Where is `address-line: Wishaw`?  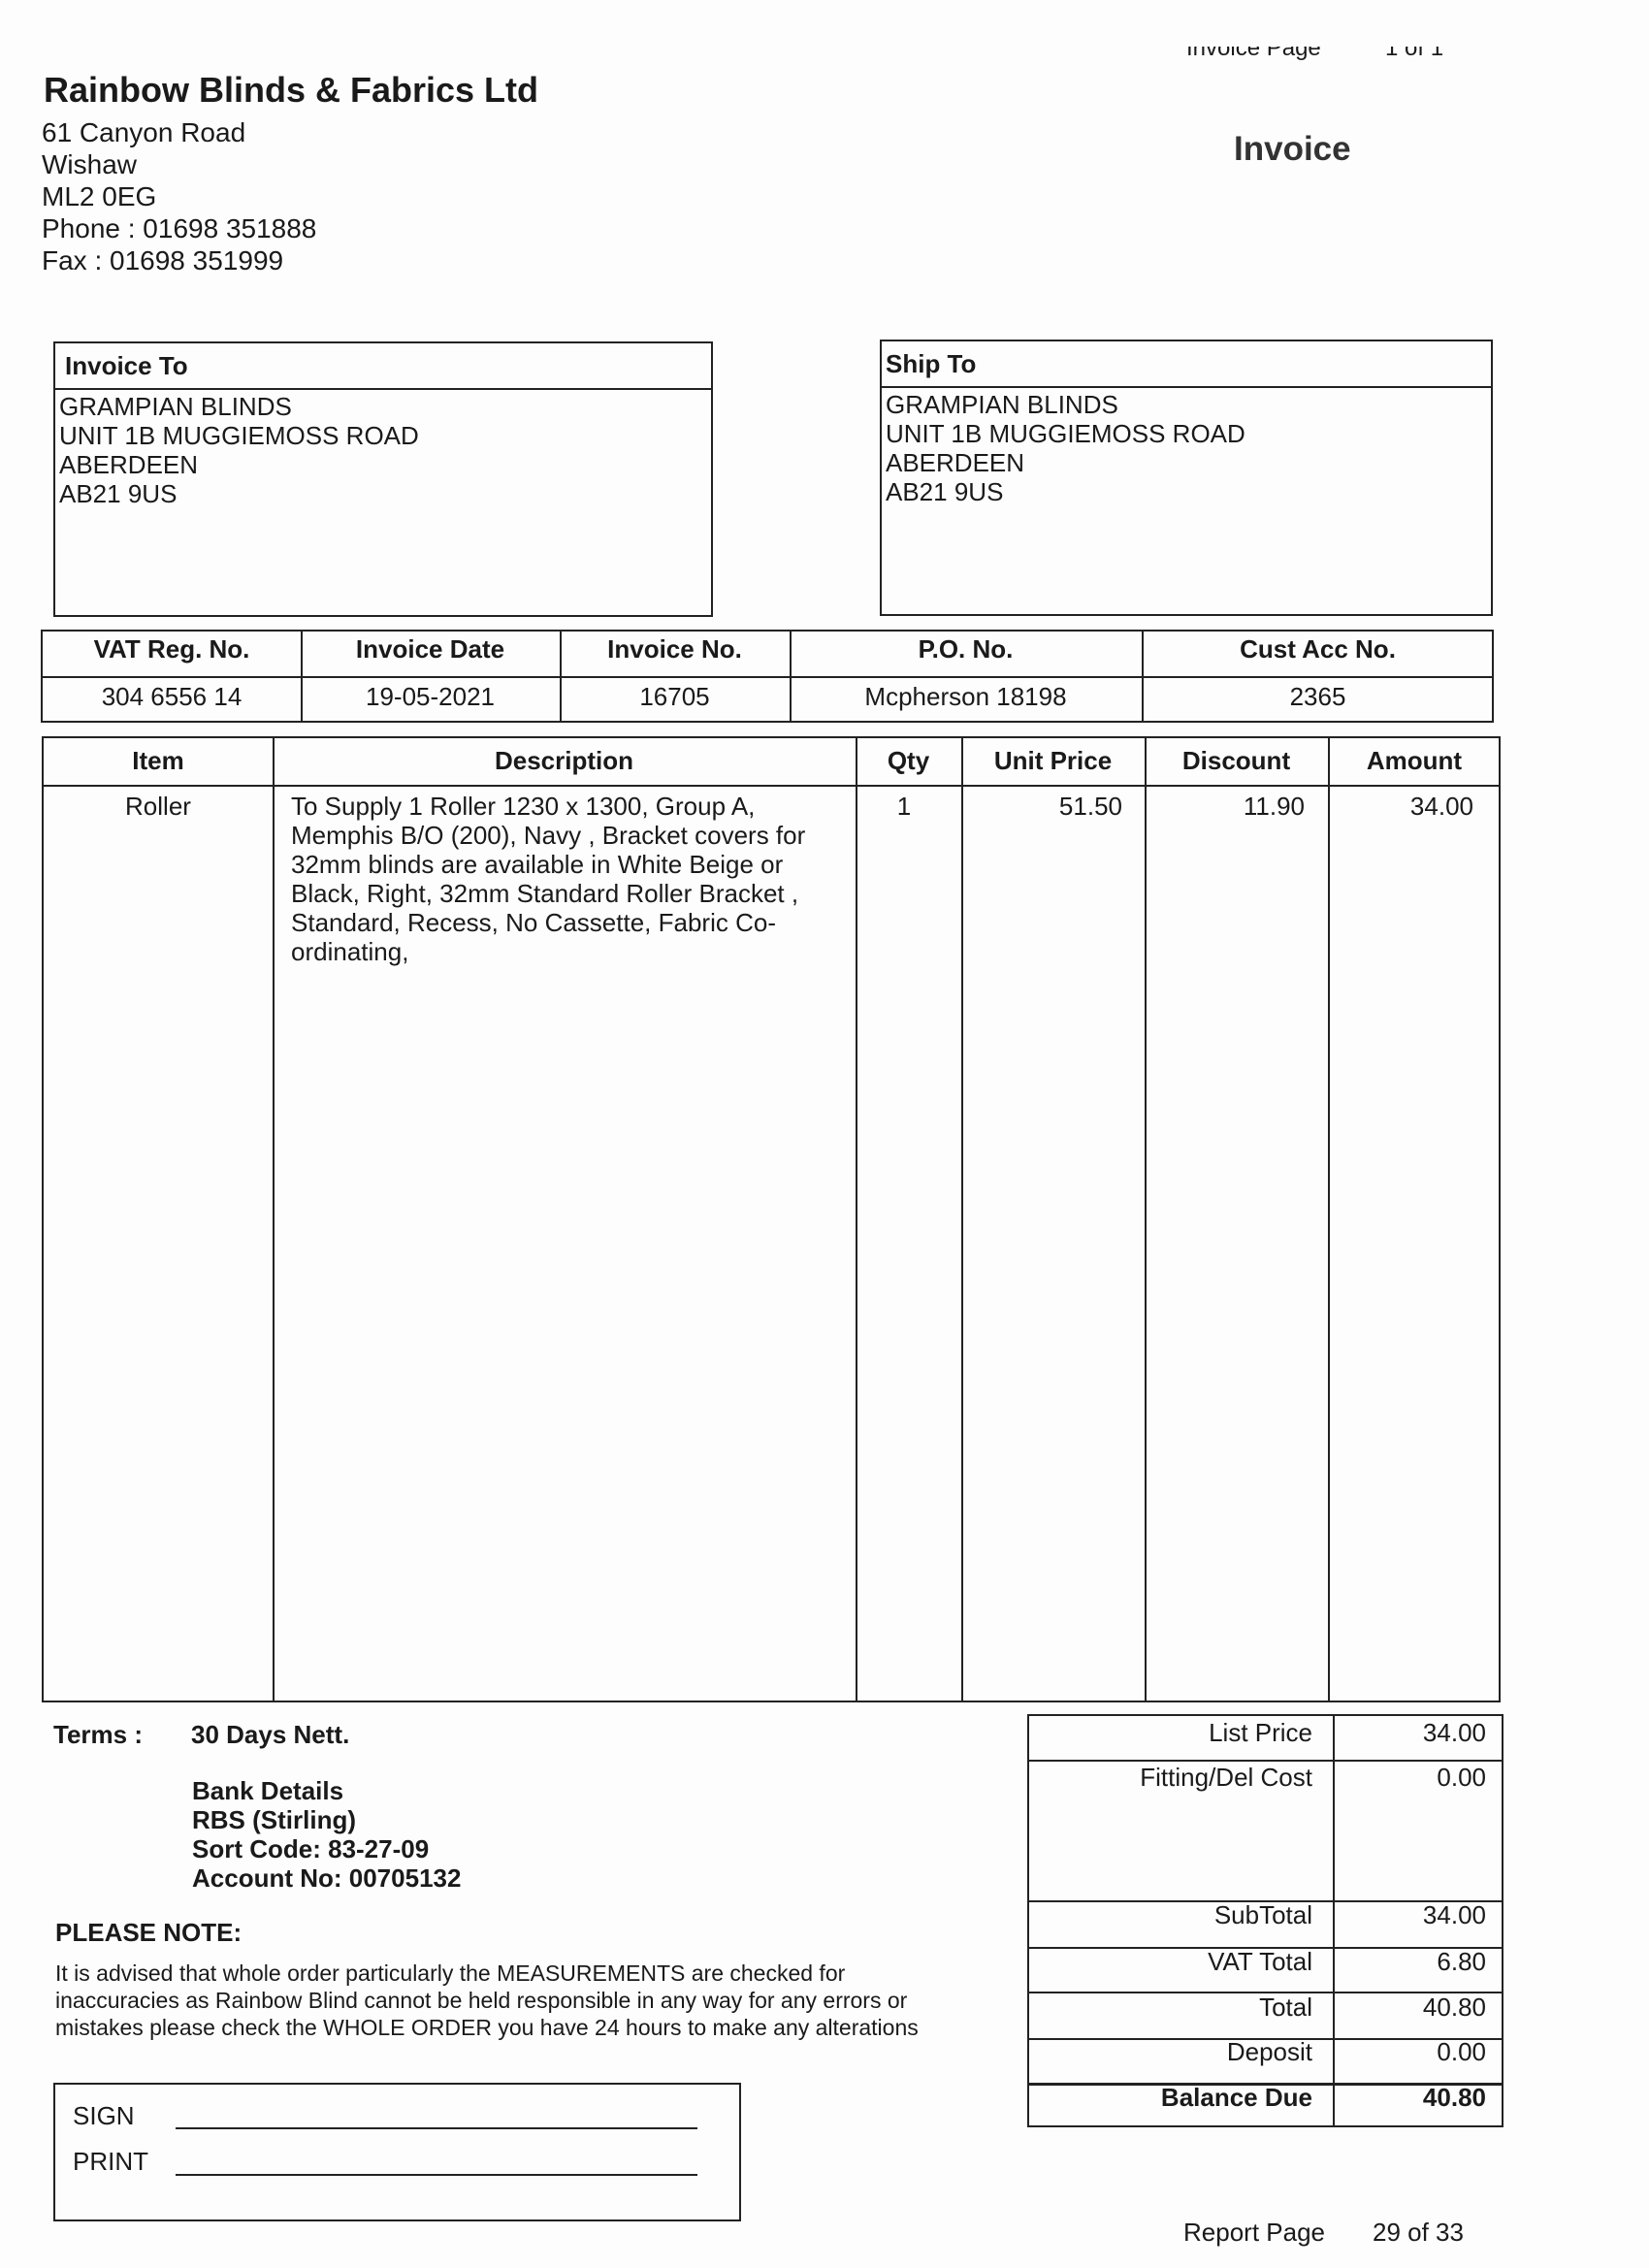
address-line: Wishaw is located at coordinates (90, 164).